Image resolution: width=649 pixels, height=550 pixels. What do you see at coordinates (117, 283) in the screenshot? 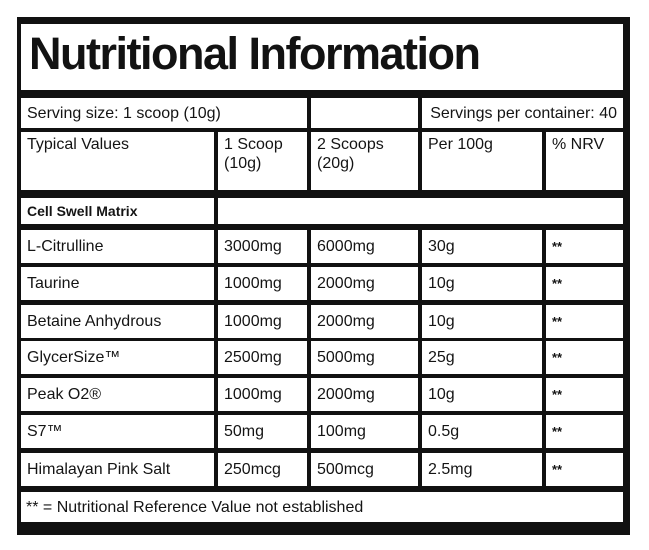
I see `row-name: Taurine` at bounding box center [117, 283].